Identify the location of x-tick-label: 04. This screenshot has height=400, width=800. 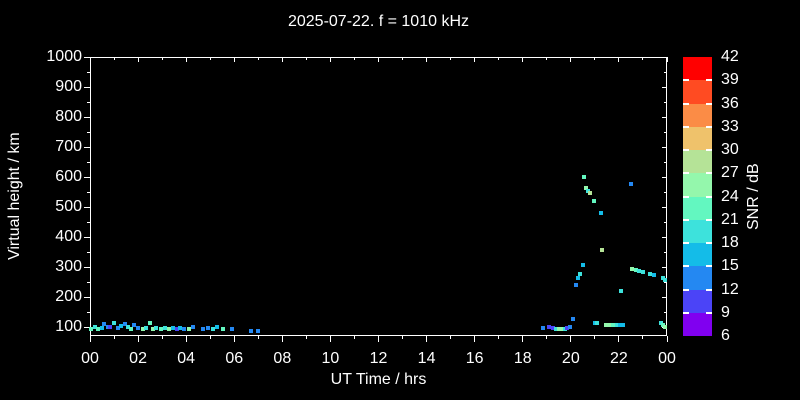
(186, 358).